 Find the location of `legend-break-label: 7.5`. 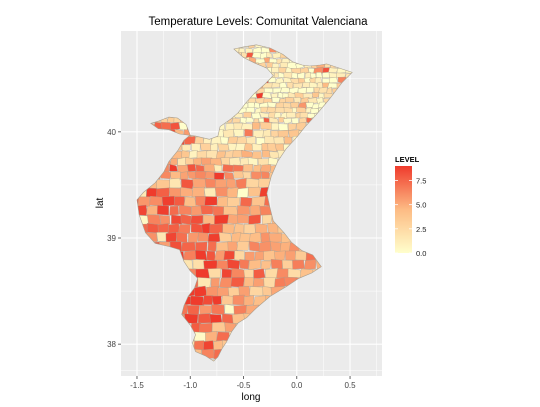

legend-break-label: 7.5 is located at coordinates (421, 181).